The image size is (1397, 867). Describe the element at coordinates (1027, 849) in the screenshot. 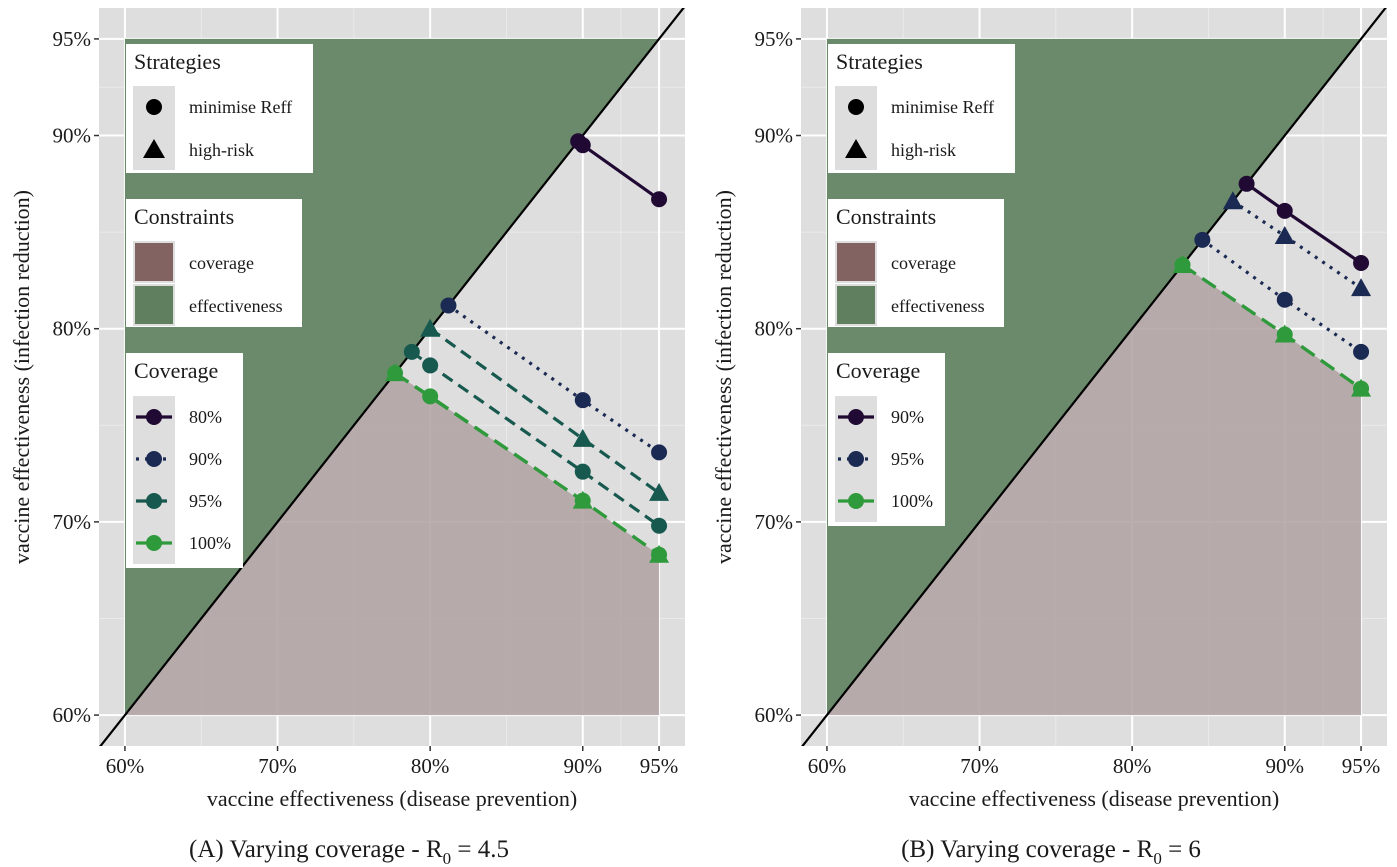

I see `caption-text: (B) Varying coverage - R` at that location.